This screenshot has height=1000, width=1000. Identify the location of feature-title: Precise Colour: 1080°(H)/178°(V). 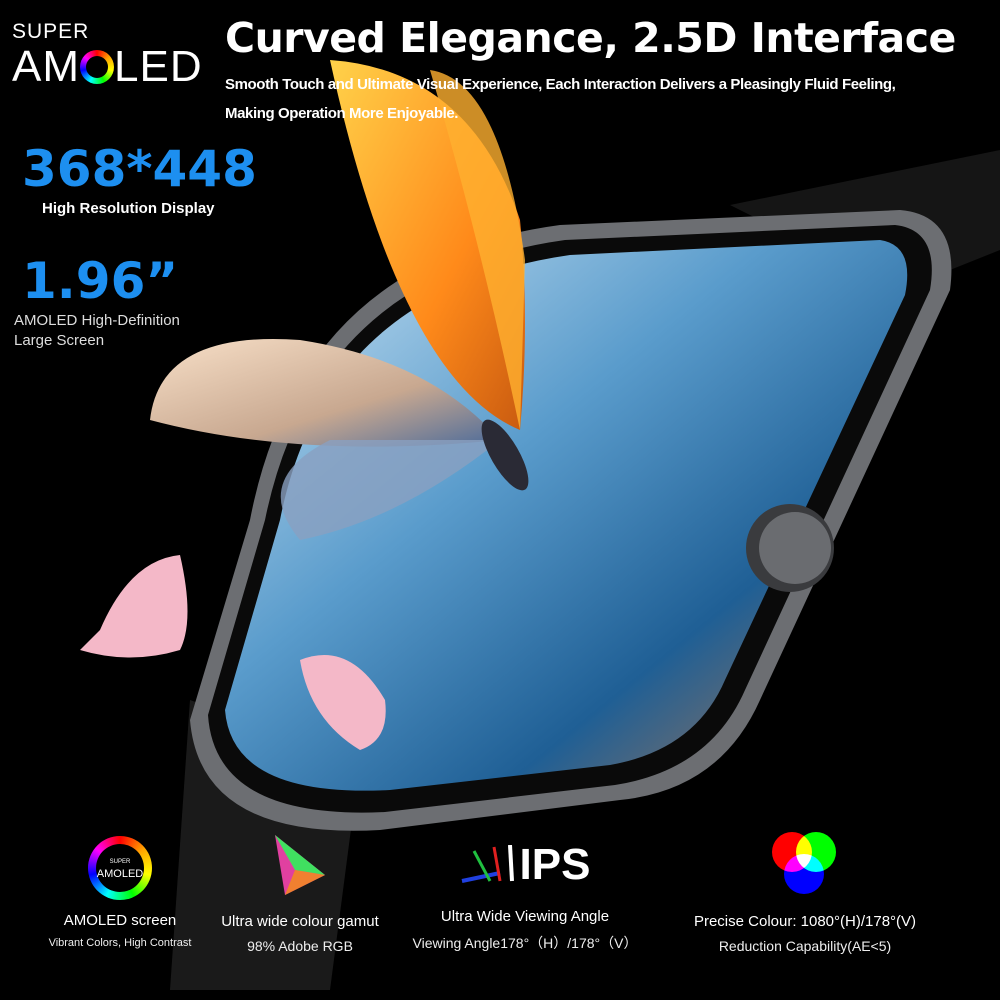
(805, 921).